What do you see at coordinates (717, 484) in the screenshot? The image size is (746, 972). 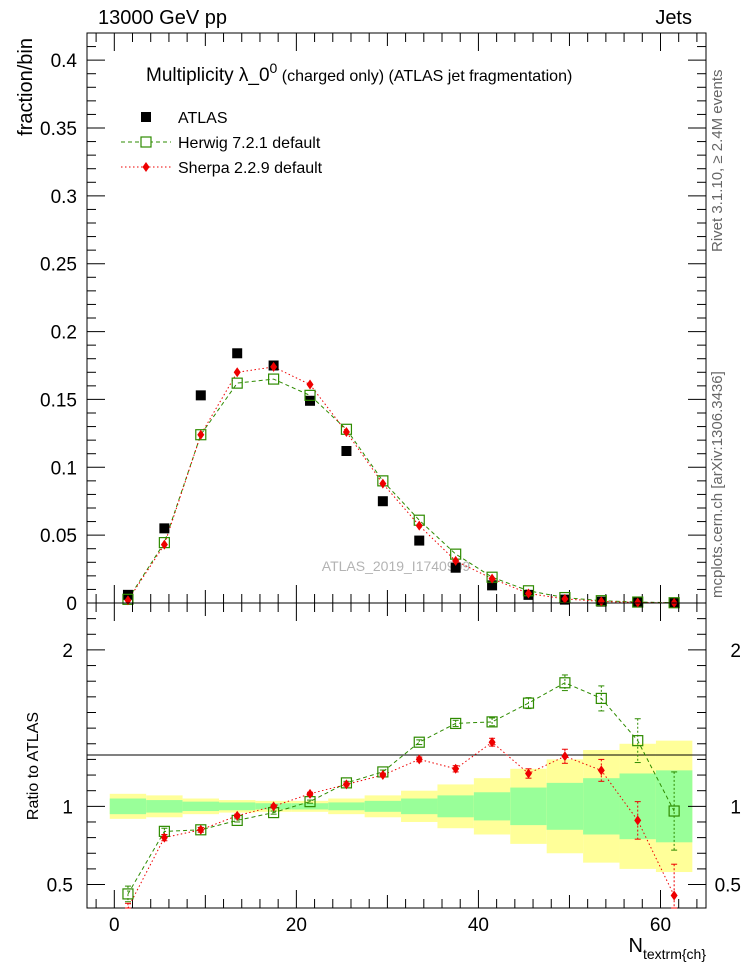 I see `mcplots-note: mcplots.cern.ch [arXiv:1306.3436]` at bounding box center [717, 484].